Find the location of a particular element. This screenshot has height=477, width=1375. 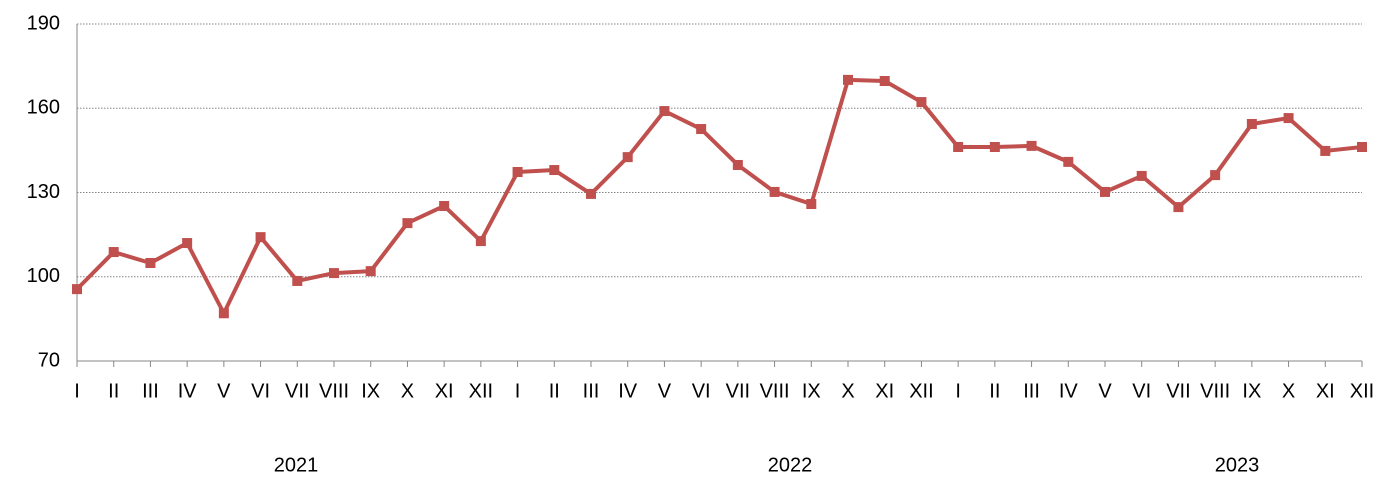

year-label: 2023 is located at coordinates (1237, 465).